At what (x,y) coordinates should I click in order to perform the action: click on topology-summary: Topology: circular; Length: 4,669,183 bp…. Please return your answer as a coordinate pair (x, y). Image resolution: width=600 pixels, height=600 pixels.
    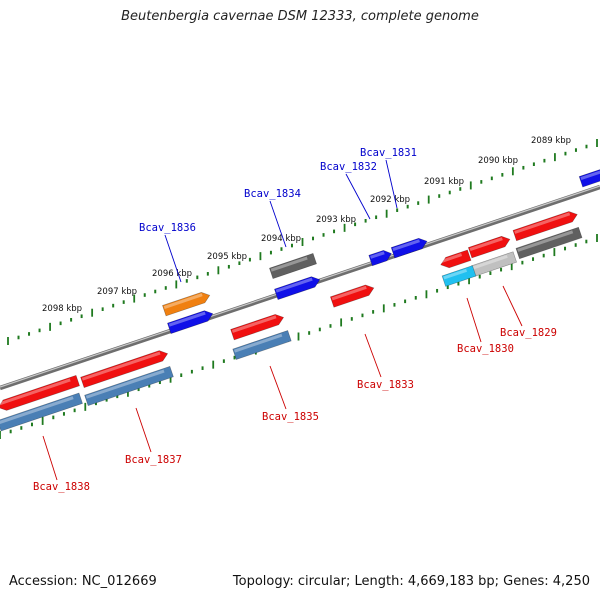
    Looking at the image, I should click on (411, 581).